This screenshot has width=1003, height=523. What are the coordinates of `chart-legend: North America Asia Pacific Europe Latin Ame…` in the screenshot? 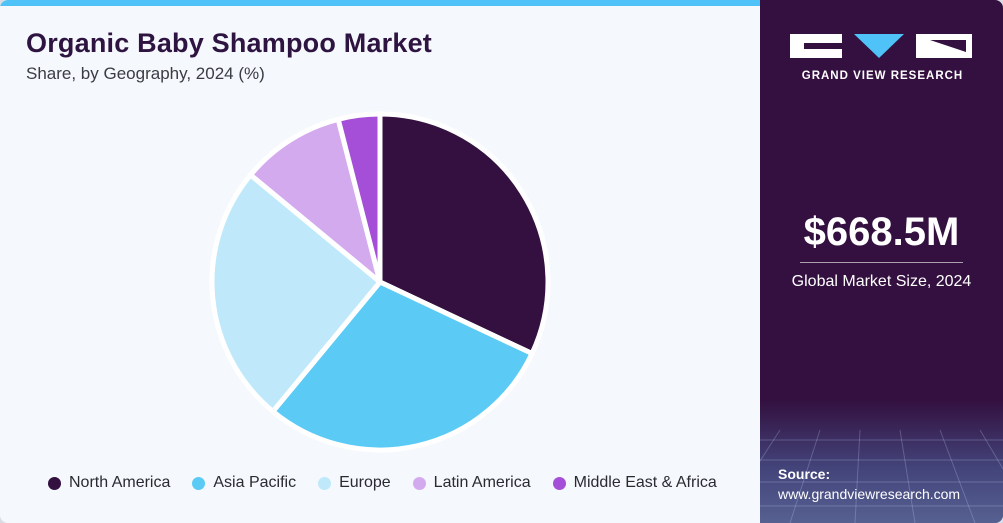 It's located at (382, 483).